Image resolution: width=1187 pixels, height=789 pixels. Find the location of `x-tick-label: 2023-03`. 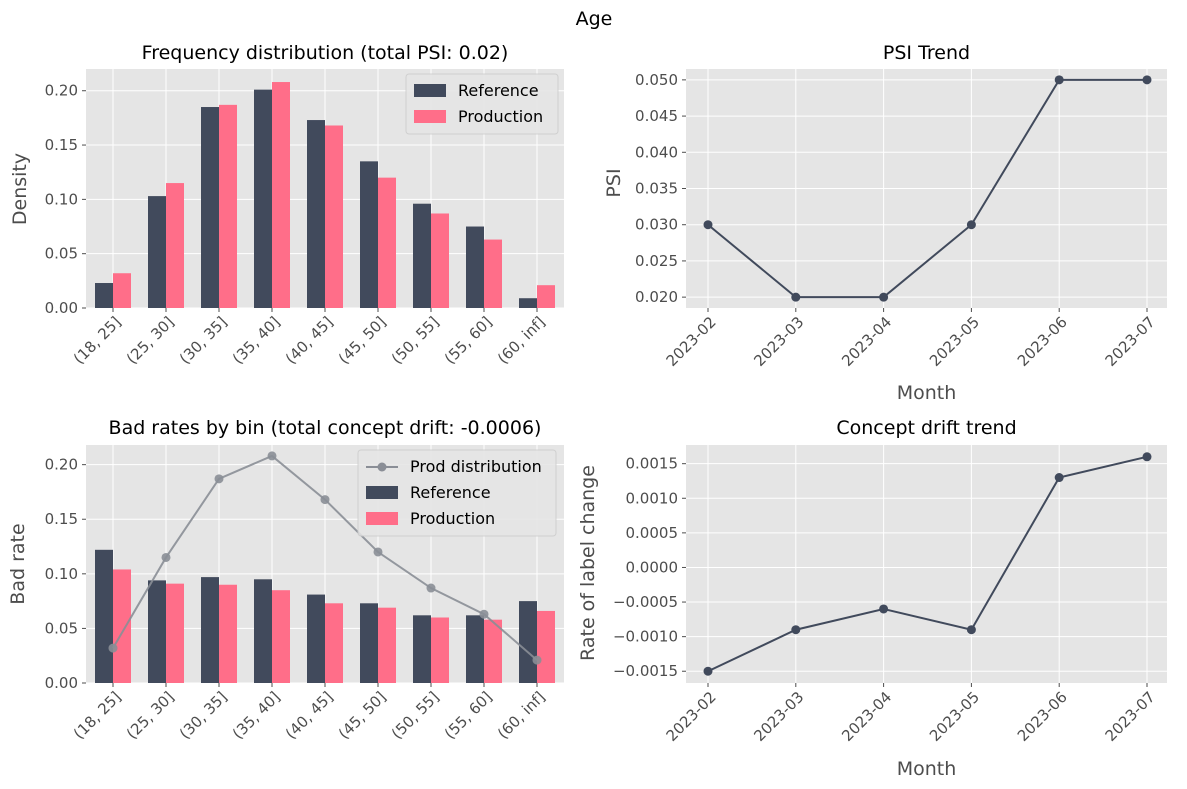

x-tick-label: 2023-03 is located at coordinates (778, 341).